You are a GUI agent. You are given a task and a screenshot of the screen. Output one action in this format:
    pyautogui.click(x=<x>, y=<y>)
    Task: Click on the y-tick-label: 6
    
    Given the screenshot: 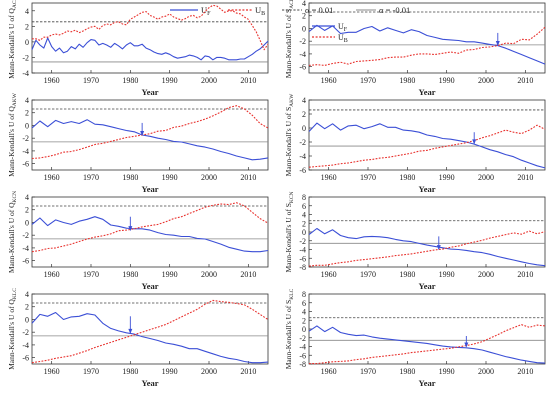 What is the action you would take?
    pyautogui.click(x=304, y=303)
    